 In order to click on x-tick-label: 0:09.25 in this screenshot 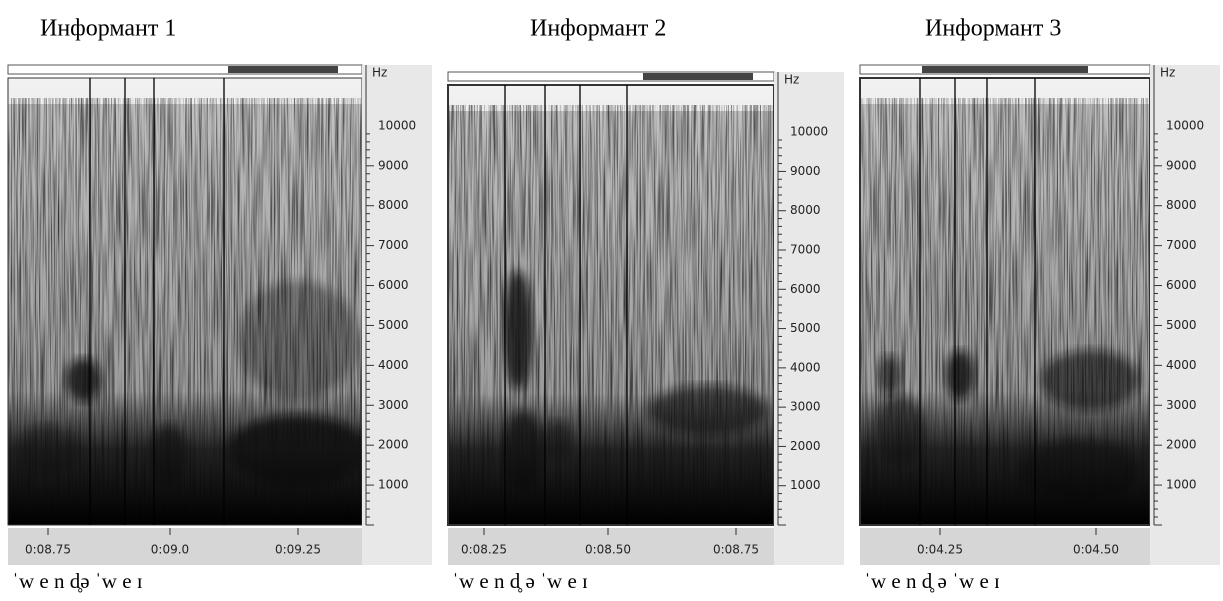, I will do `click(298, 550)`.